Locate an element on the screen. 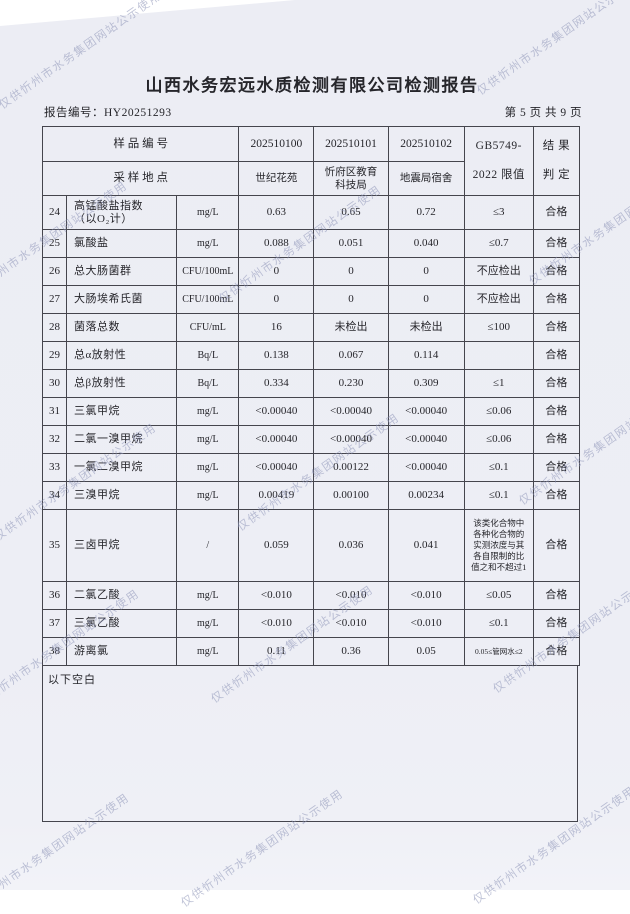  unit-cell: CFU/mL is located at coordinates (208, 327).